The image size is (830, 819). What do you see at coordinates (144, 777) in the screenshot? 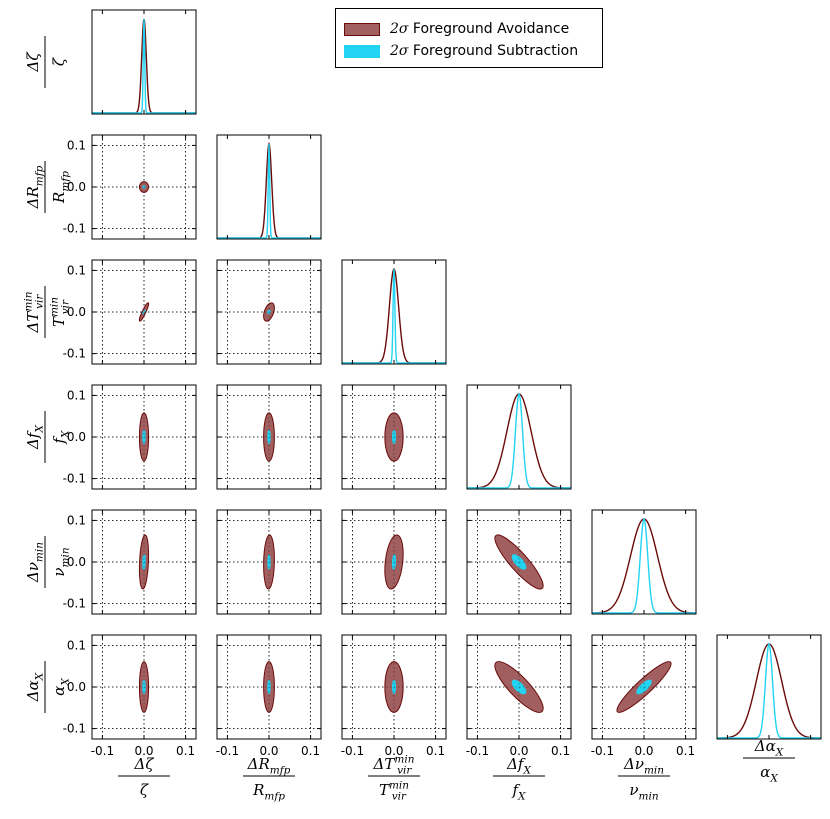
I see `x-axis-label-zeta: Δζ ζ` at bounding box center [144, 777].